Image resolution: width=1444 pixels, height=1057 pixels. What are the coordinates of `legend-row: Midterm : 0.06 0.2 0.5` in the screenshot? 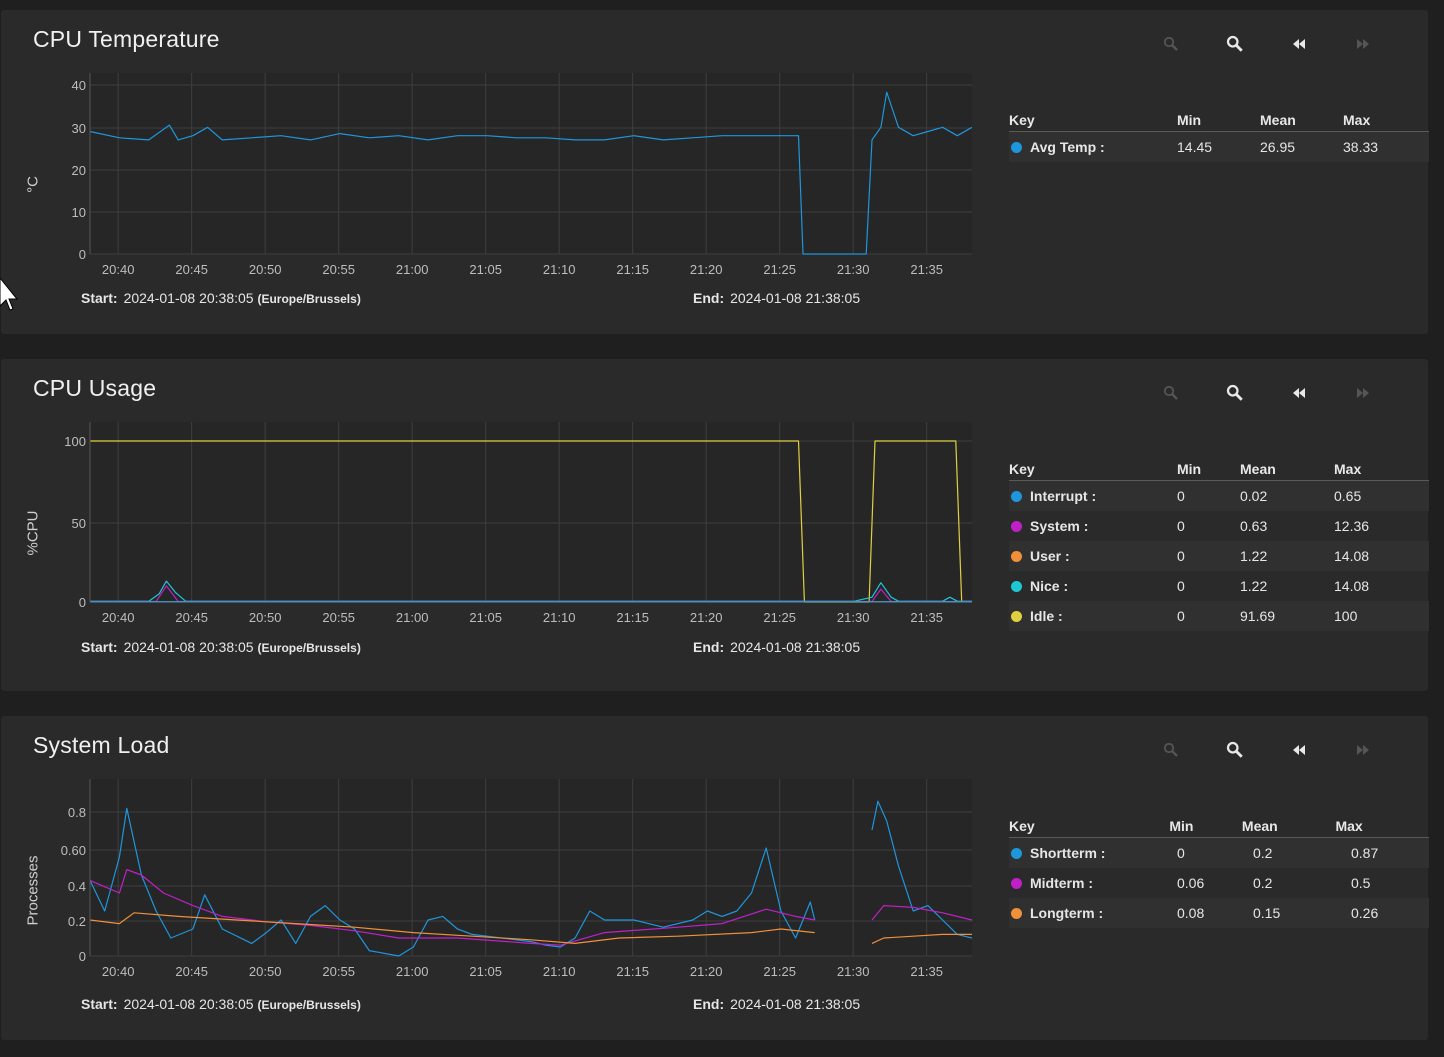 It's located at (1219, 883).